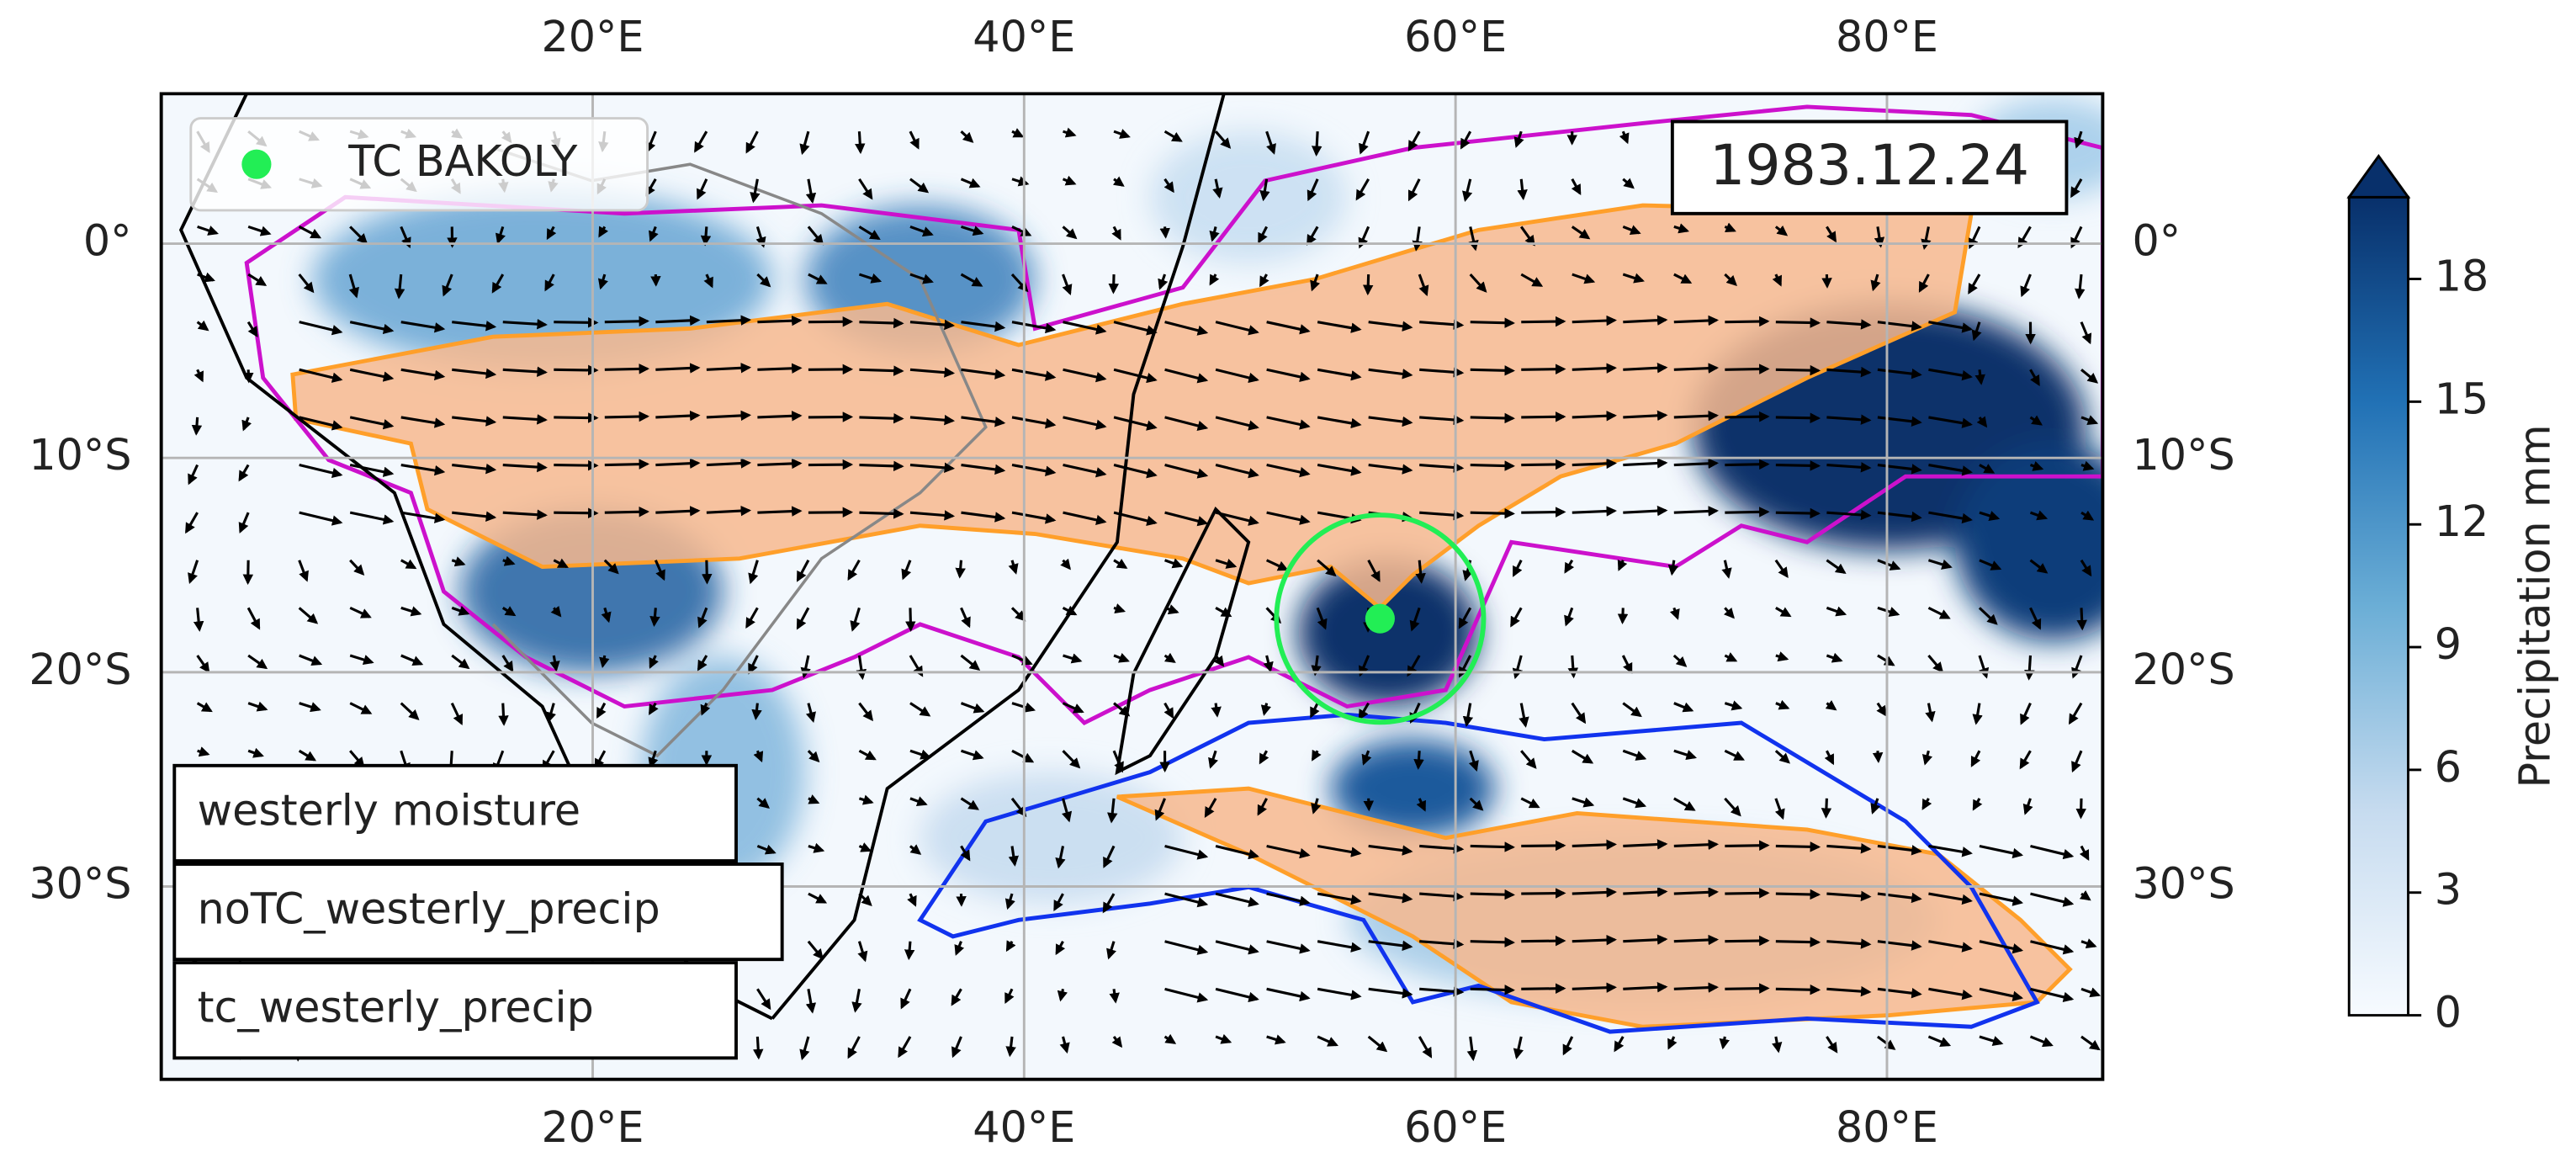  I want to click on colorbar-tick-label: 15, so click(2462, 398).